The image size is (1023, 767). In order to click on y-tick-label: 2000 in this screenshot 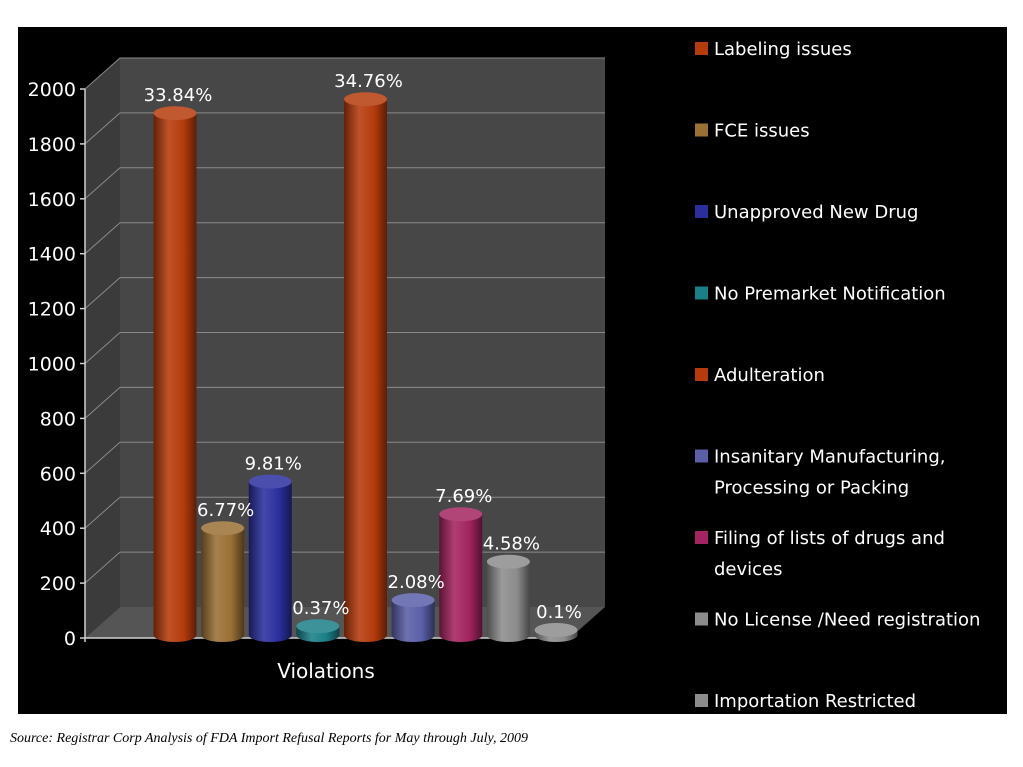, I will do `click(52, 90)`.